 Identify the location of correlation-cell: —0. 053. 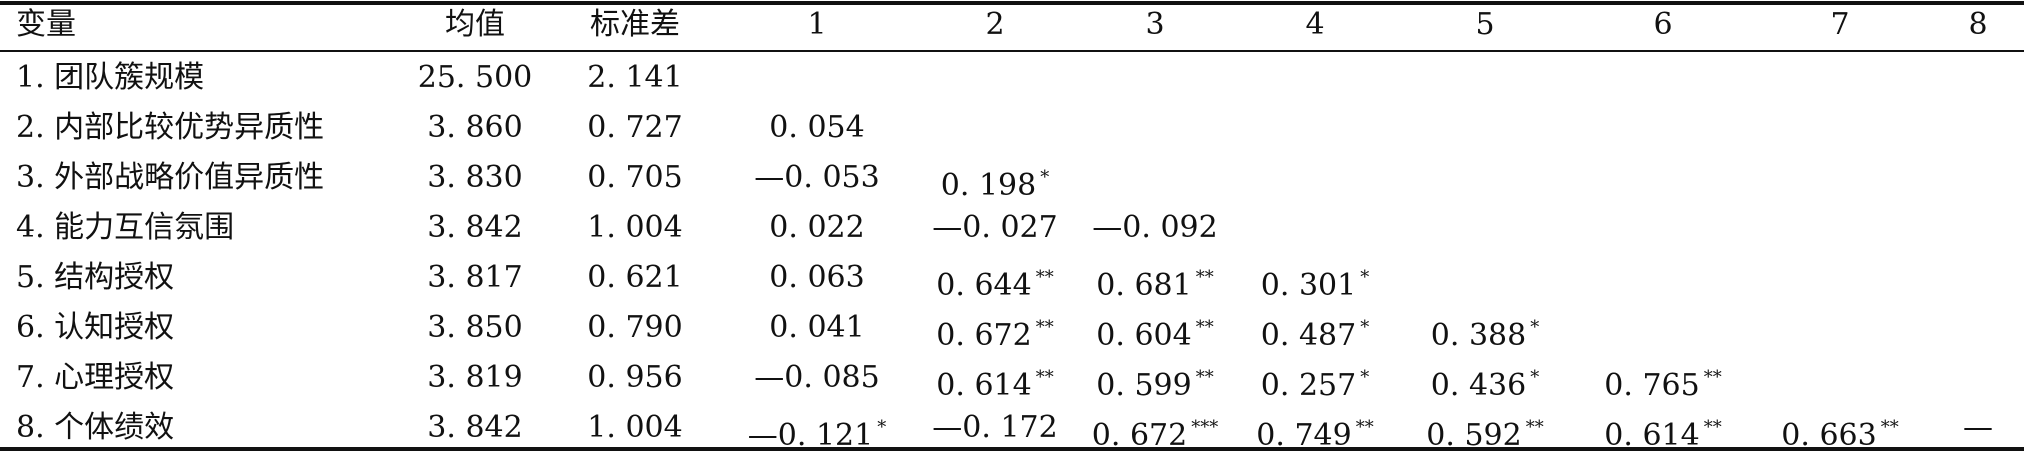
(817, 178).